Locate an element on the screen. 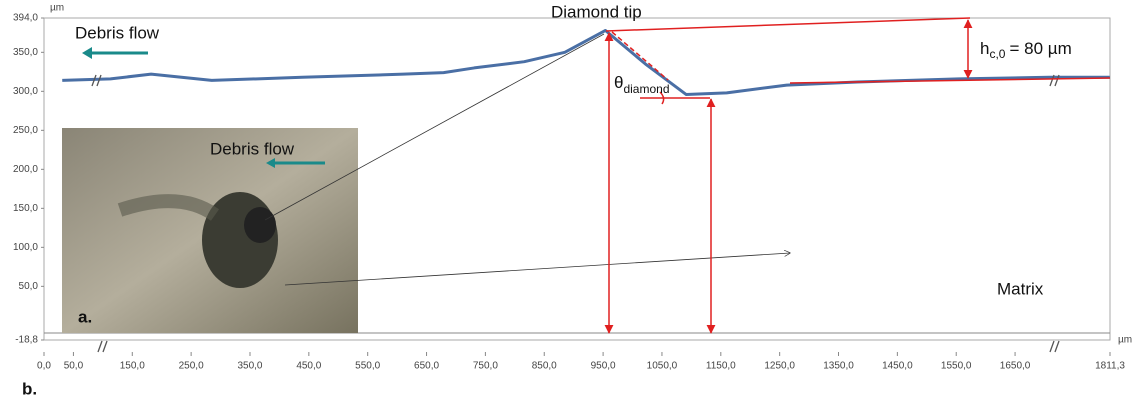 The image size is (1133, 406). y-tick-label: 250,0 is located at coordinates (25, 130).